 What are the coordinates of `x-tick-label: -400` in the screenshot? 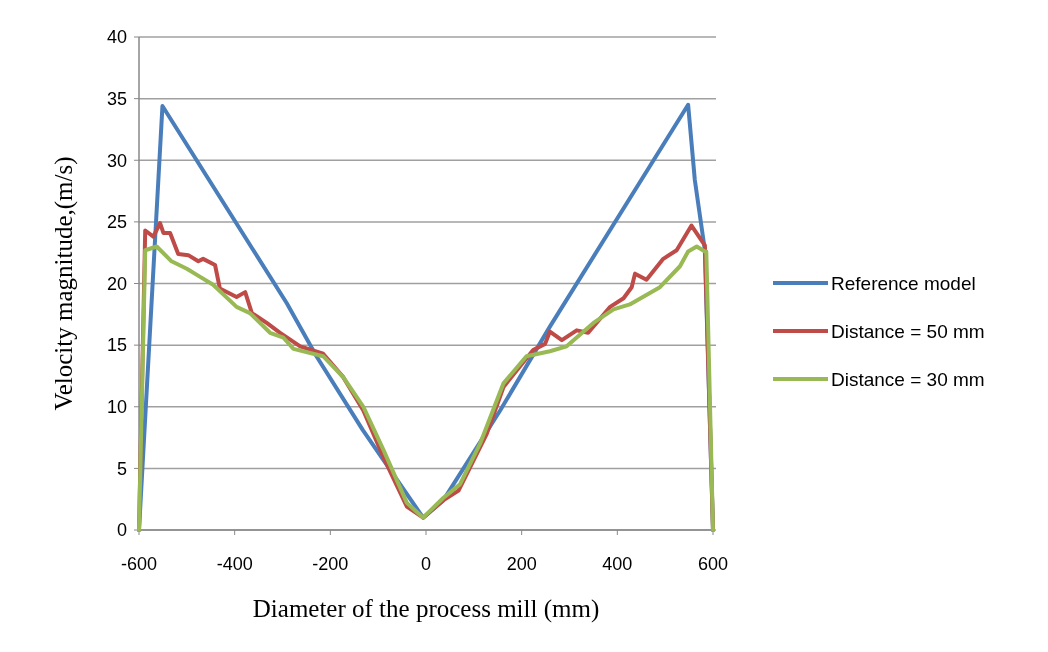 It's located at (234, 564).